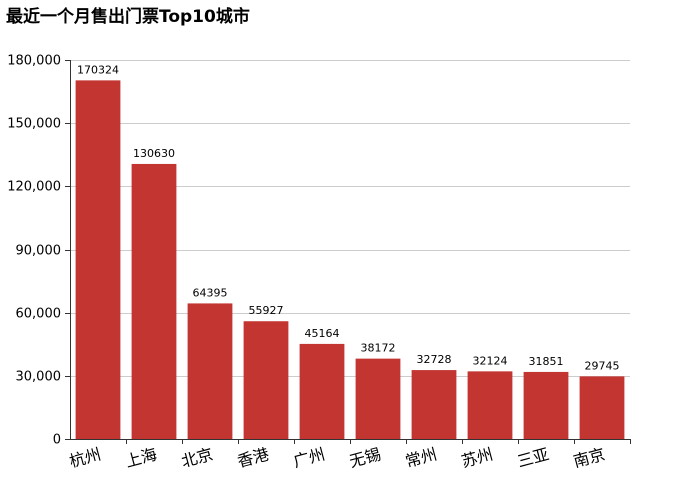 The height and width of the screenshot is (500, 700). What do you see at coordinates (309, 458) in the screenshot?
I see `x-category-label: 广州` at bounding box center [309, 458].